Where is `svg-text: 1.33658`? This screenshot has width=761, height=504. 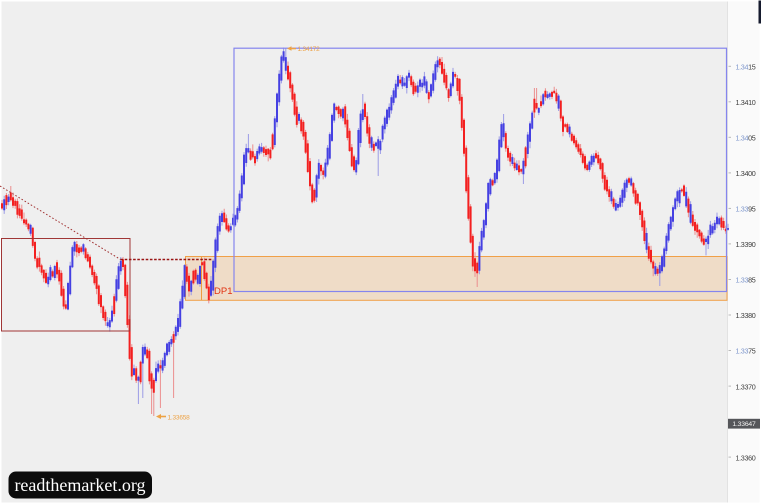 svg-text: 1.33658 is located at coordinates (179, 417).